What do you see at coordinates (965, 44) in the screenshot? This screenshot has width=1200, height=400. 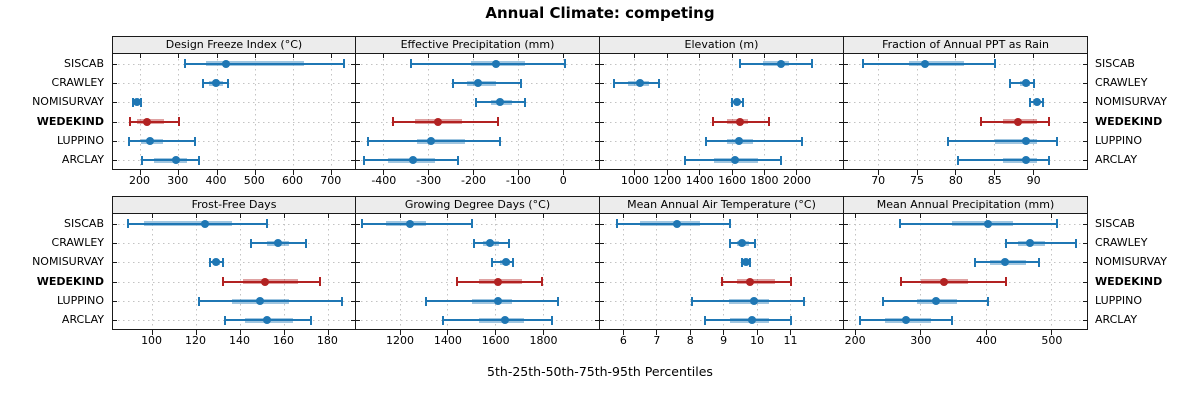 I see `strip-title: Fraction of Annual PPT as Rain` at bounding box center [965, 44].